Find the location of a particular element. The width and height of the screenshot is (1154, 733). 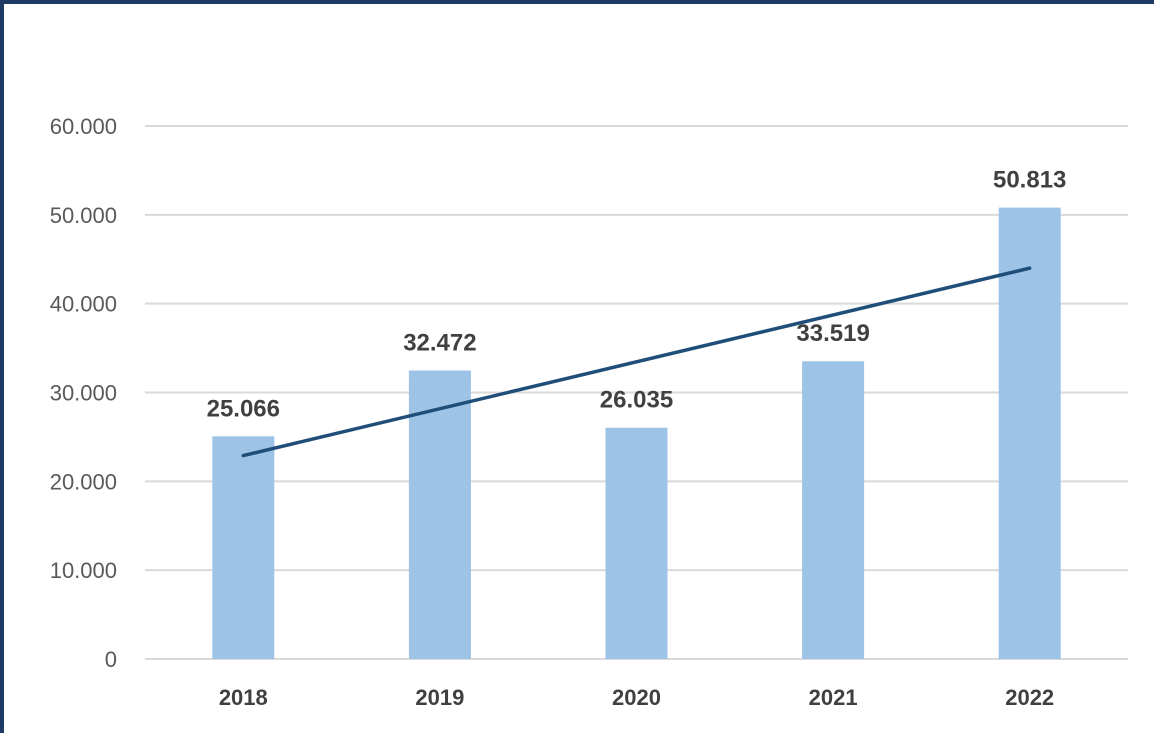

data-label: 26.035 is located at coordinates (636, 400).